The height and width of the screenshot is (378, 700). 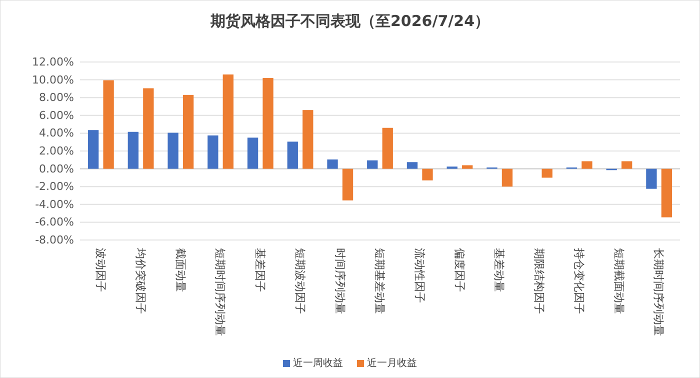 What do you see at coordinates (260, 270) in the screenshot?
I see `x-tick-label: 基差因子` at bounding box center [260, 270].